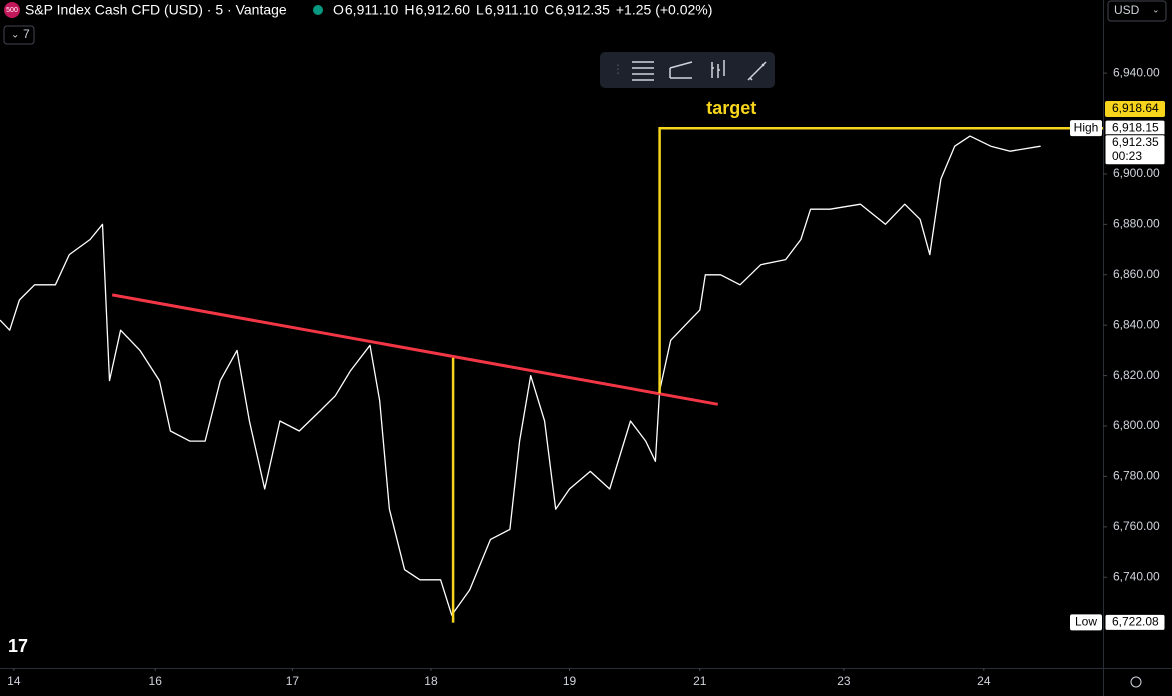 The image size is (1172, 696). Describe the element at coordinates (700, 681) in the screenshot. I see `x-tick-label: 21` at that location.